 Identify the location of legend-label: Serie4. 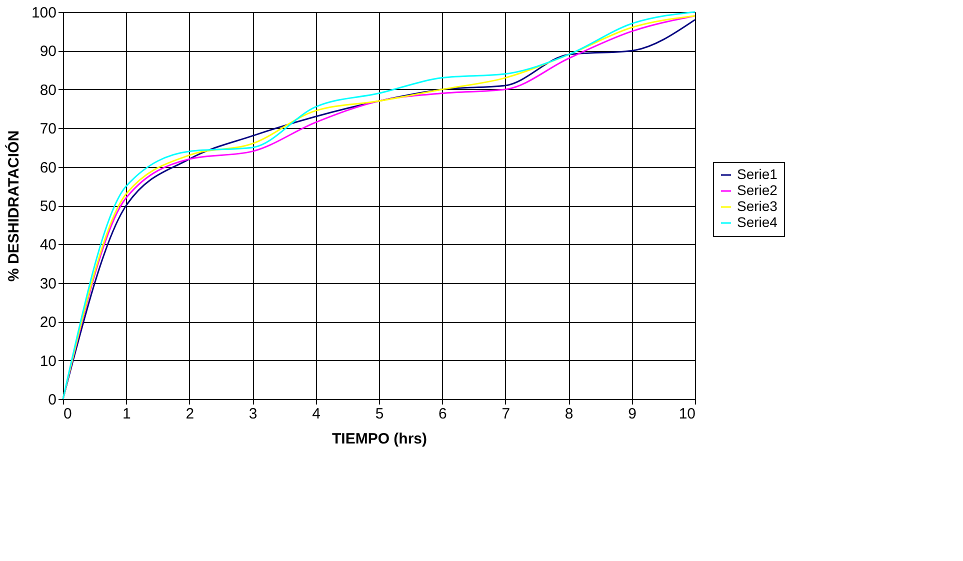
(757, 222).